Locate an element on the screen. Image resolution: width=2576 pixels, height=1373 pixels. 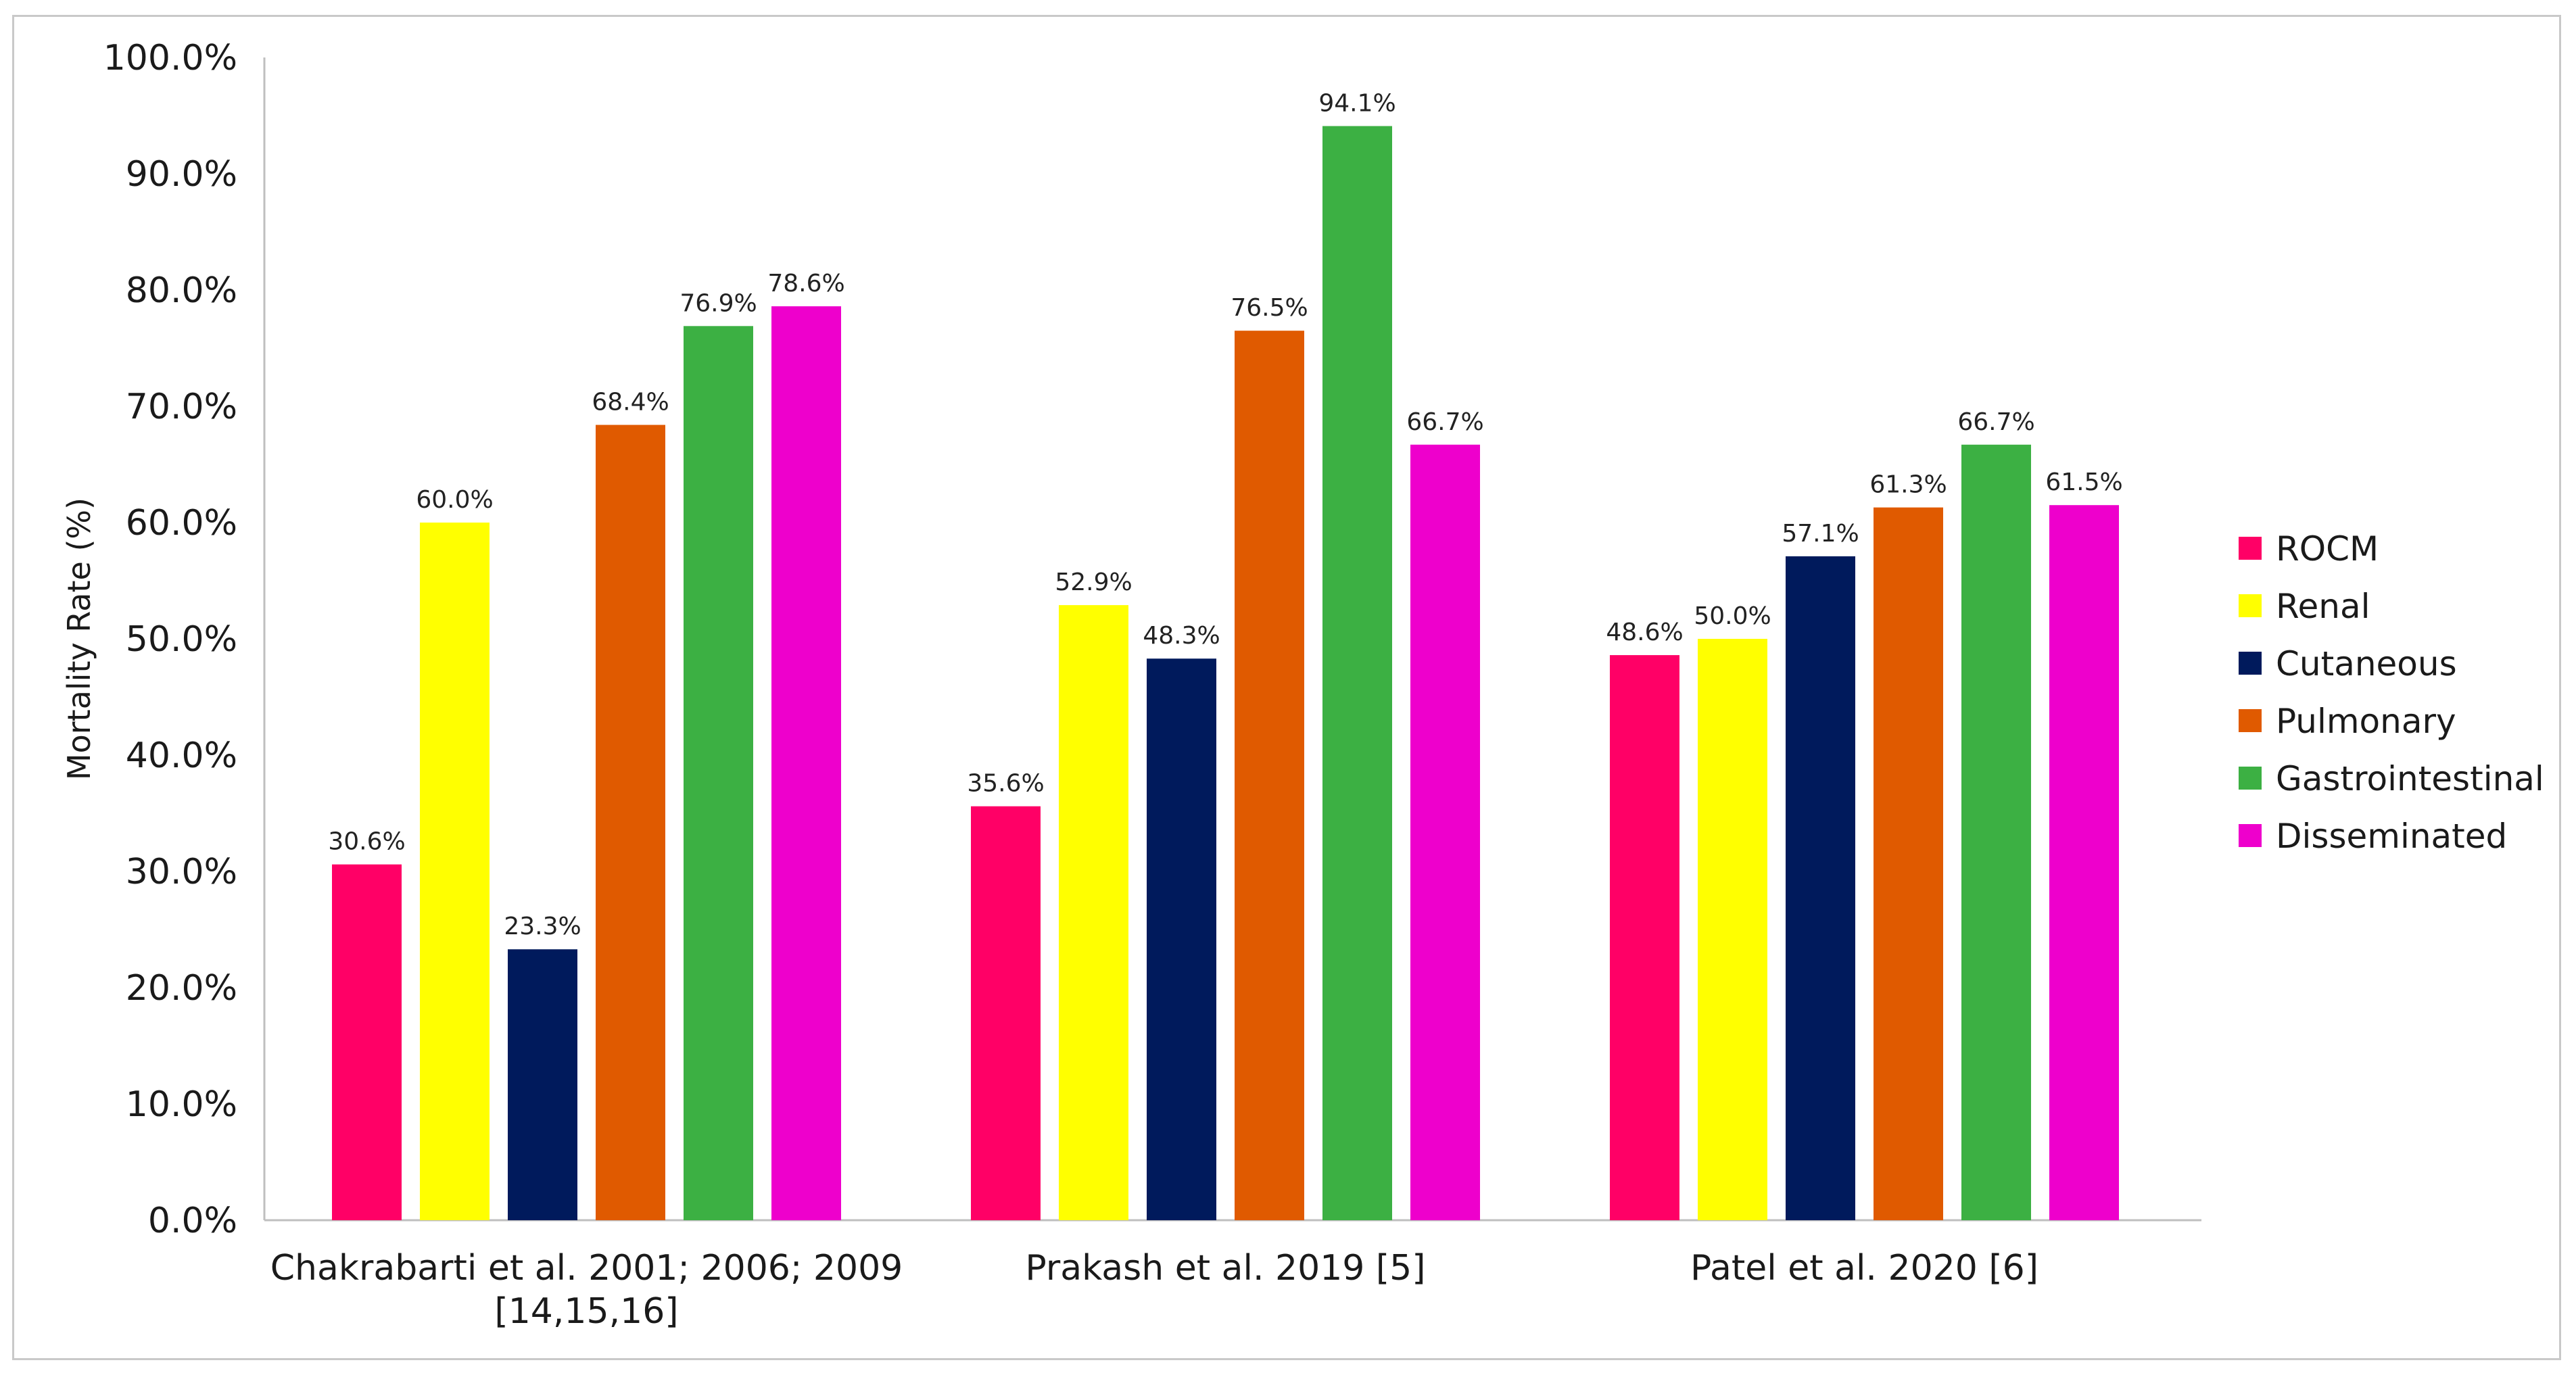
y-tick-label: 0.0% is located at coordinates (192, 1221).